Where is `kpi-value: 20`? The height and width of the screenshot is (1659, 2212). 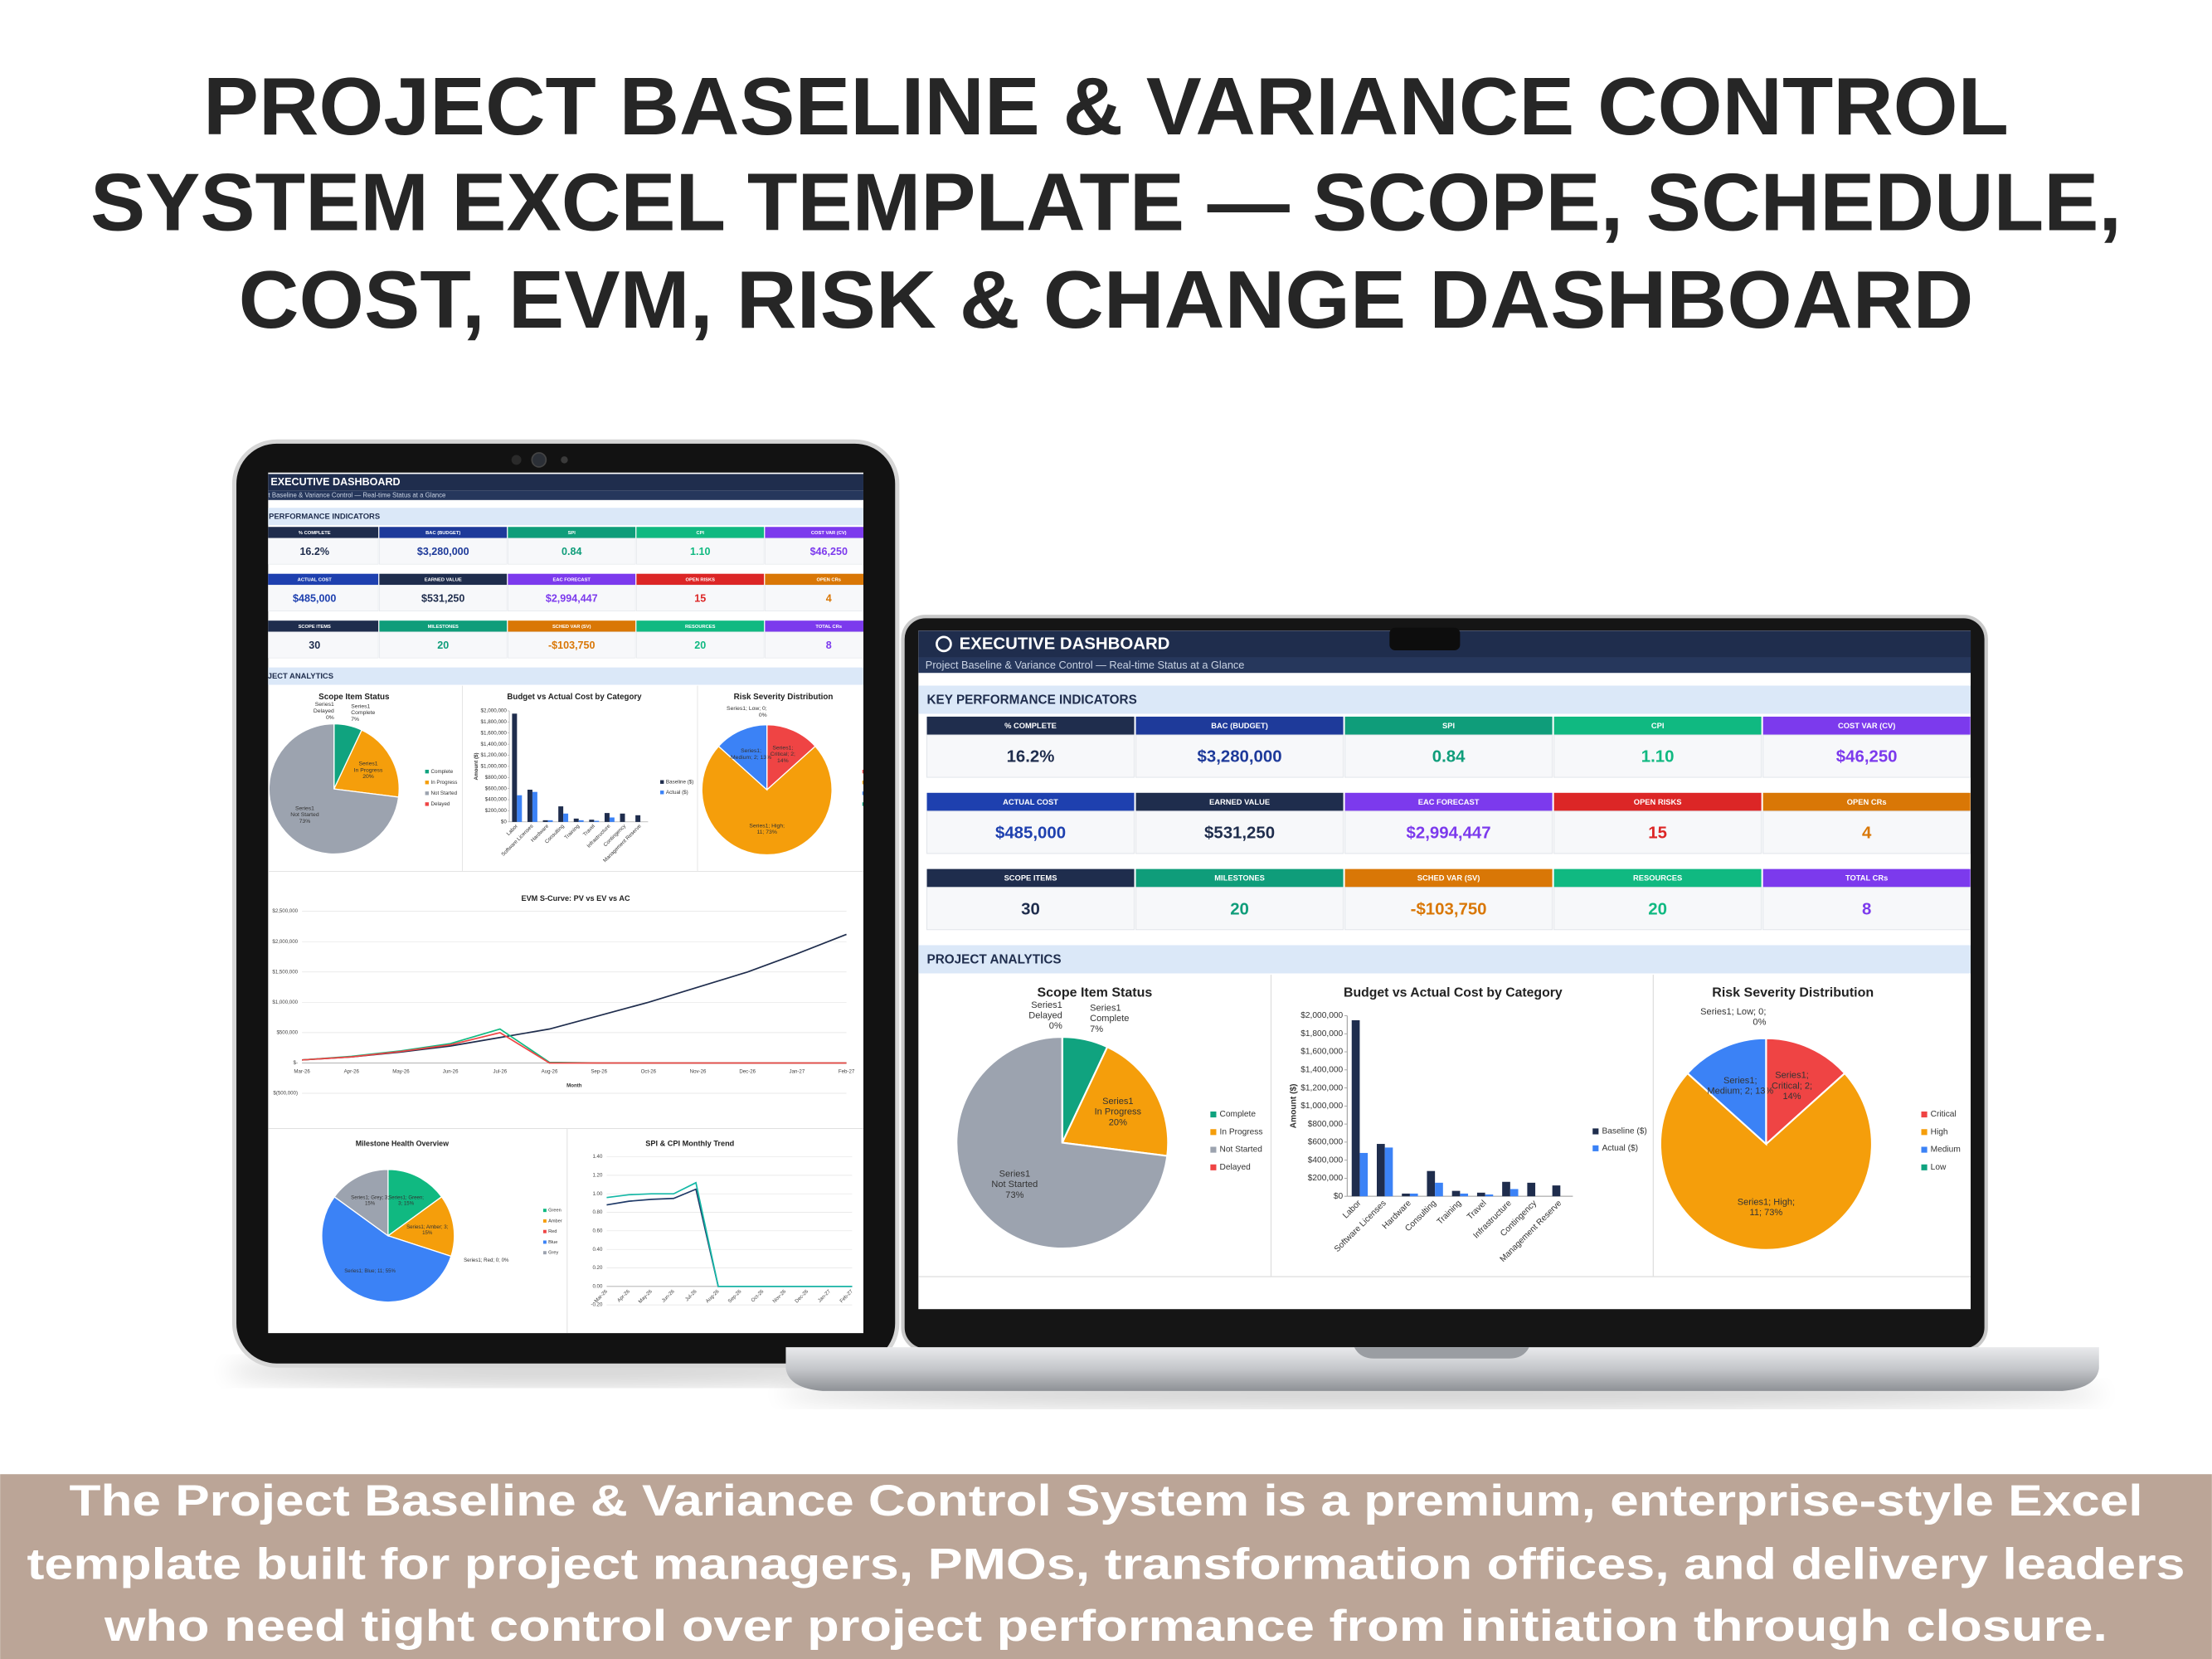
kpi-value: 20 is located at coordinates (1240, 909).